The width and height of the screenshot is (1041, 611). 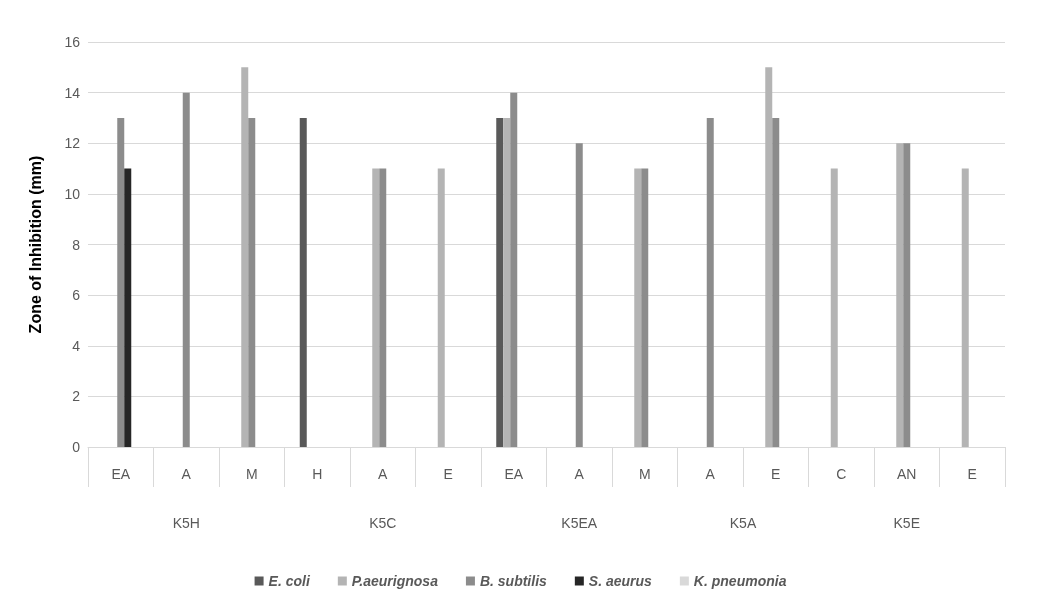 What do you see at coordinates (620, 581) in the screenshot?
I see `legend-label: S. aeurus` at bounding box center [620, 581].